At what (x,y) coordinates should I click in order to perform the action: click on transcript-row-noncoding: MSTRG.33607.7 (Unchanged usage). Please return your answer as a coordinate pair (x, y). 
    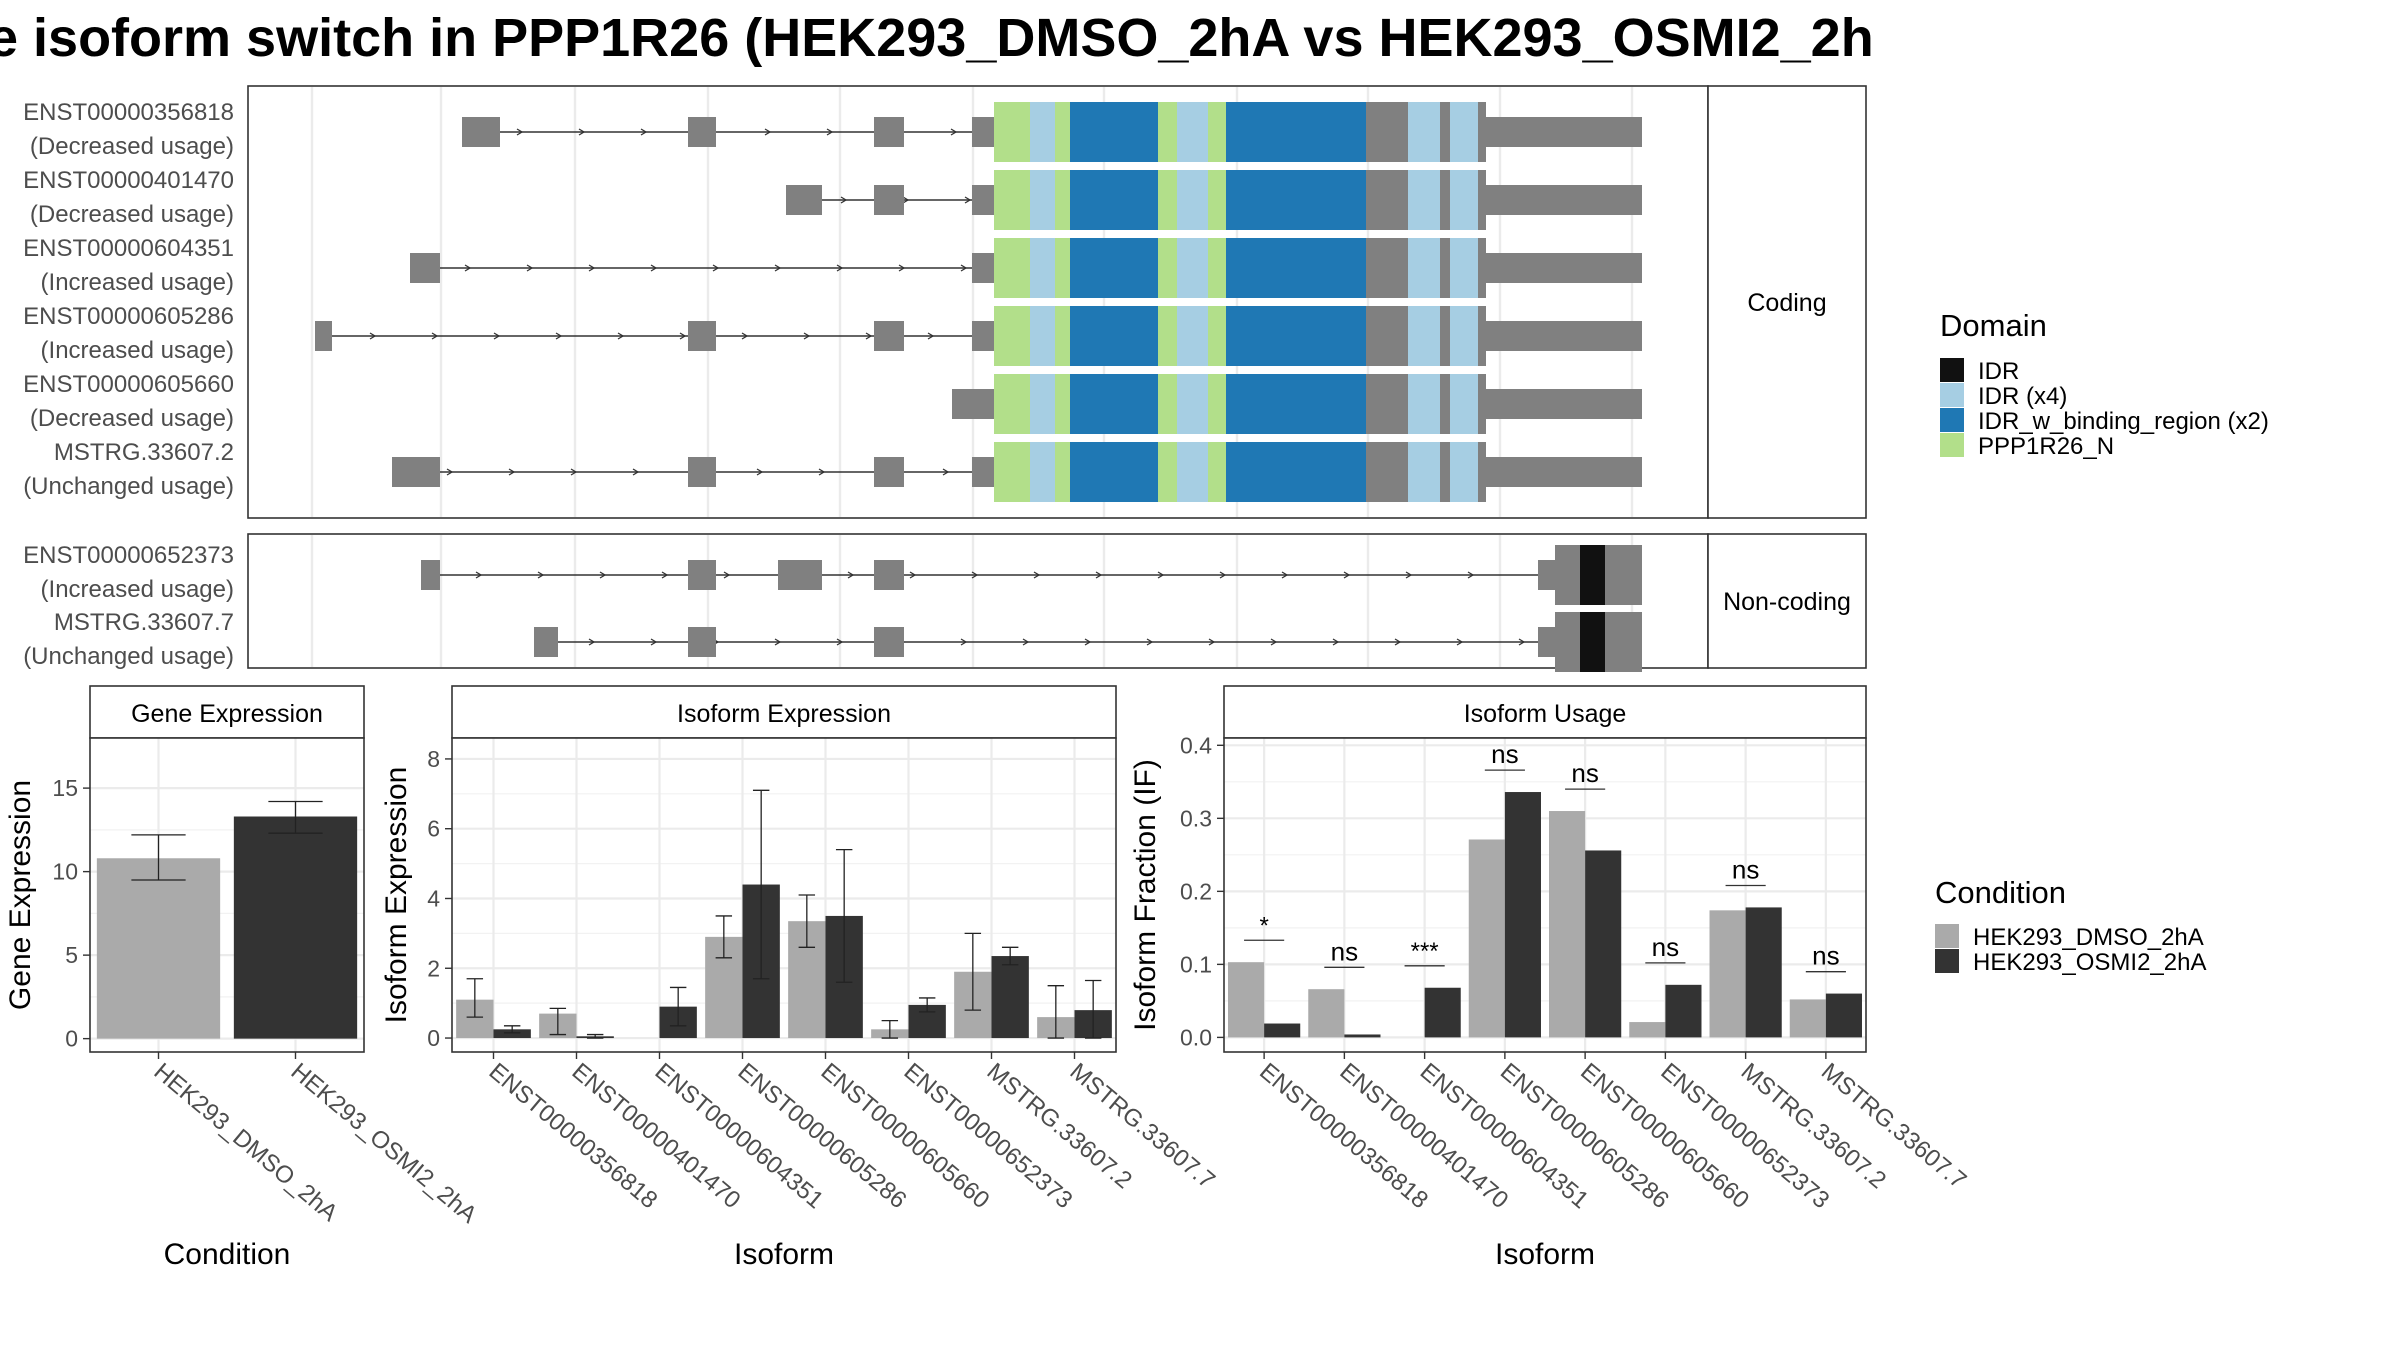
    Looking at the image, I should click on (832, 640).